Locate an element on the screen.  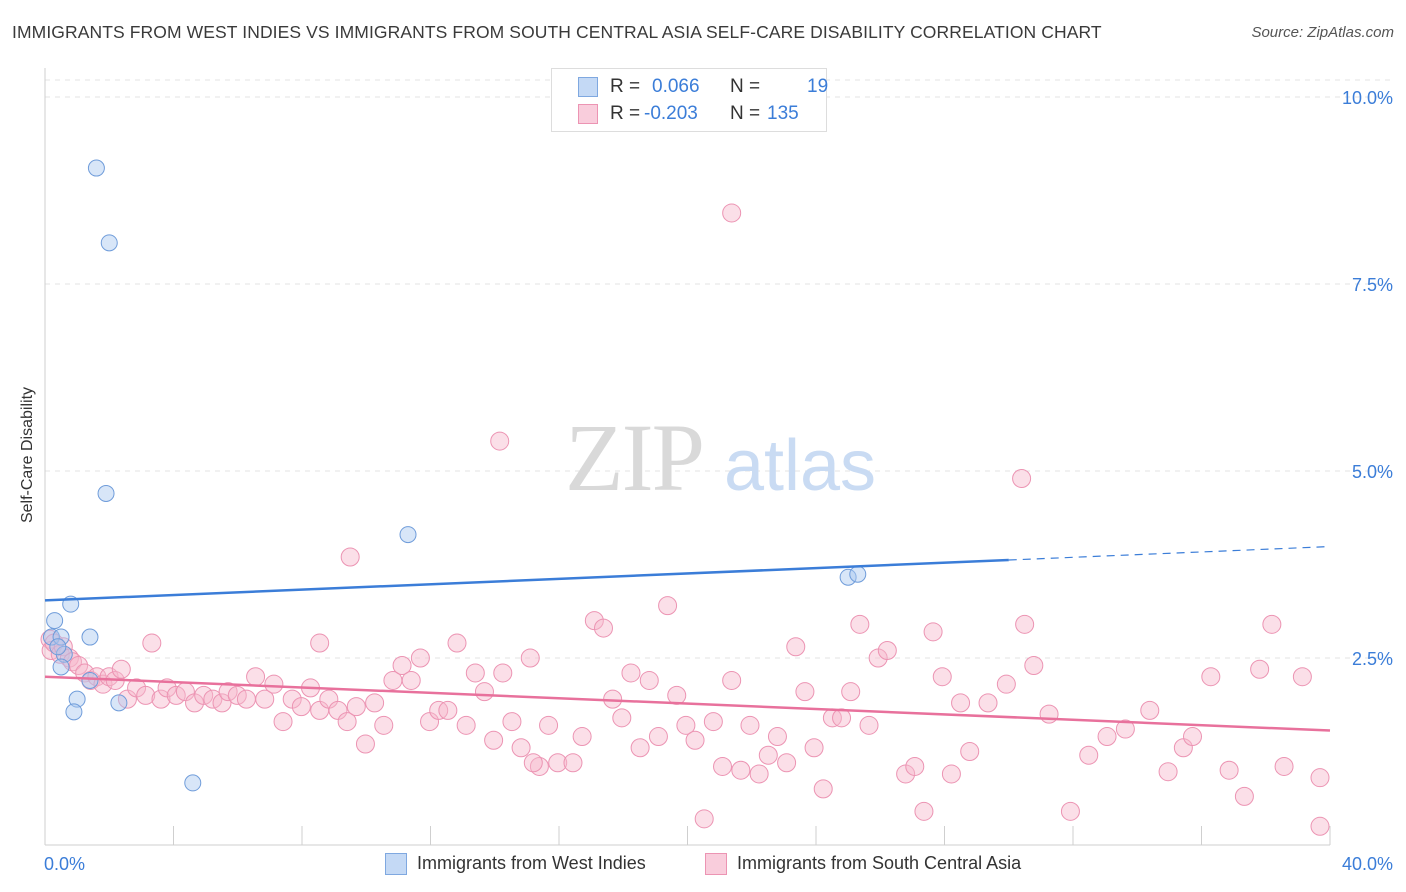
legend-row-south-central-asia: R = -0.203 N = 135 is located at coordinates (689, 115).